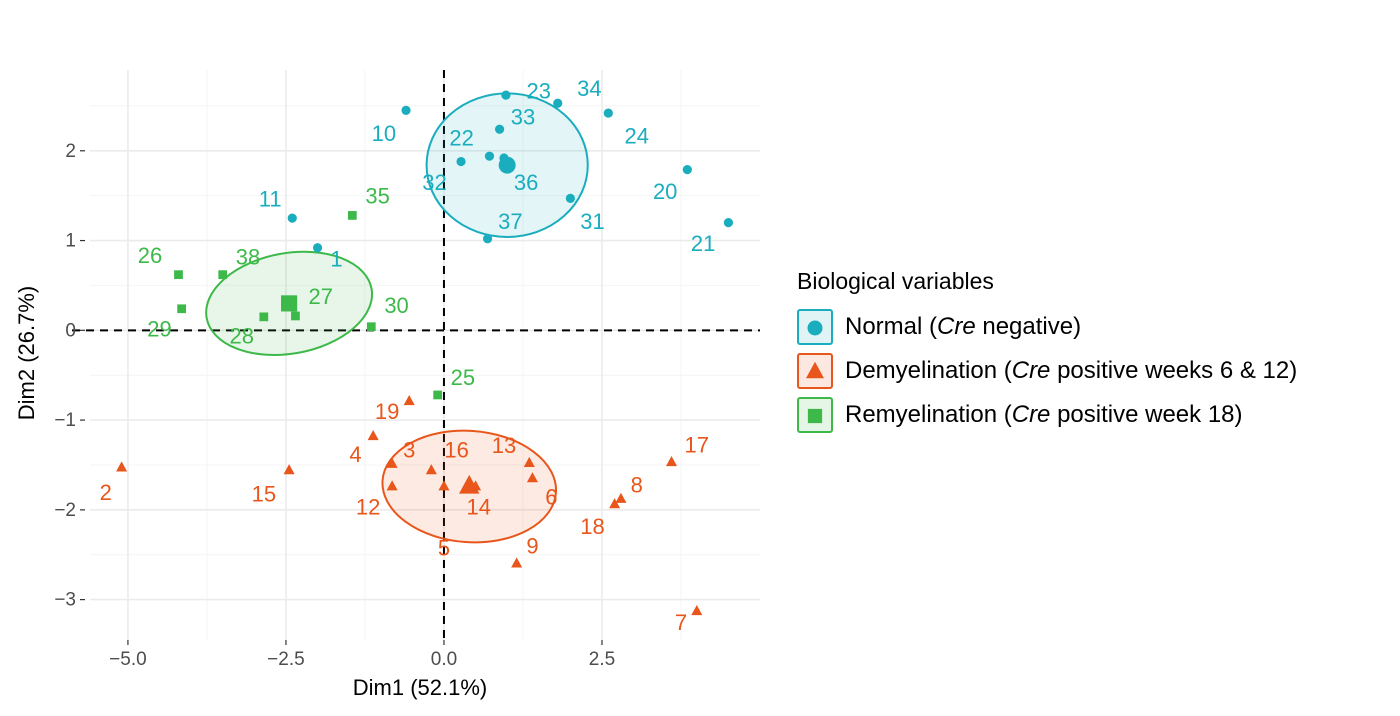 This screenshot has width=1400, height=716. Describe the element at coordinates (895, 281) in the screenshot. I see `legend-title: Biological variables` at that location.